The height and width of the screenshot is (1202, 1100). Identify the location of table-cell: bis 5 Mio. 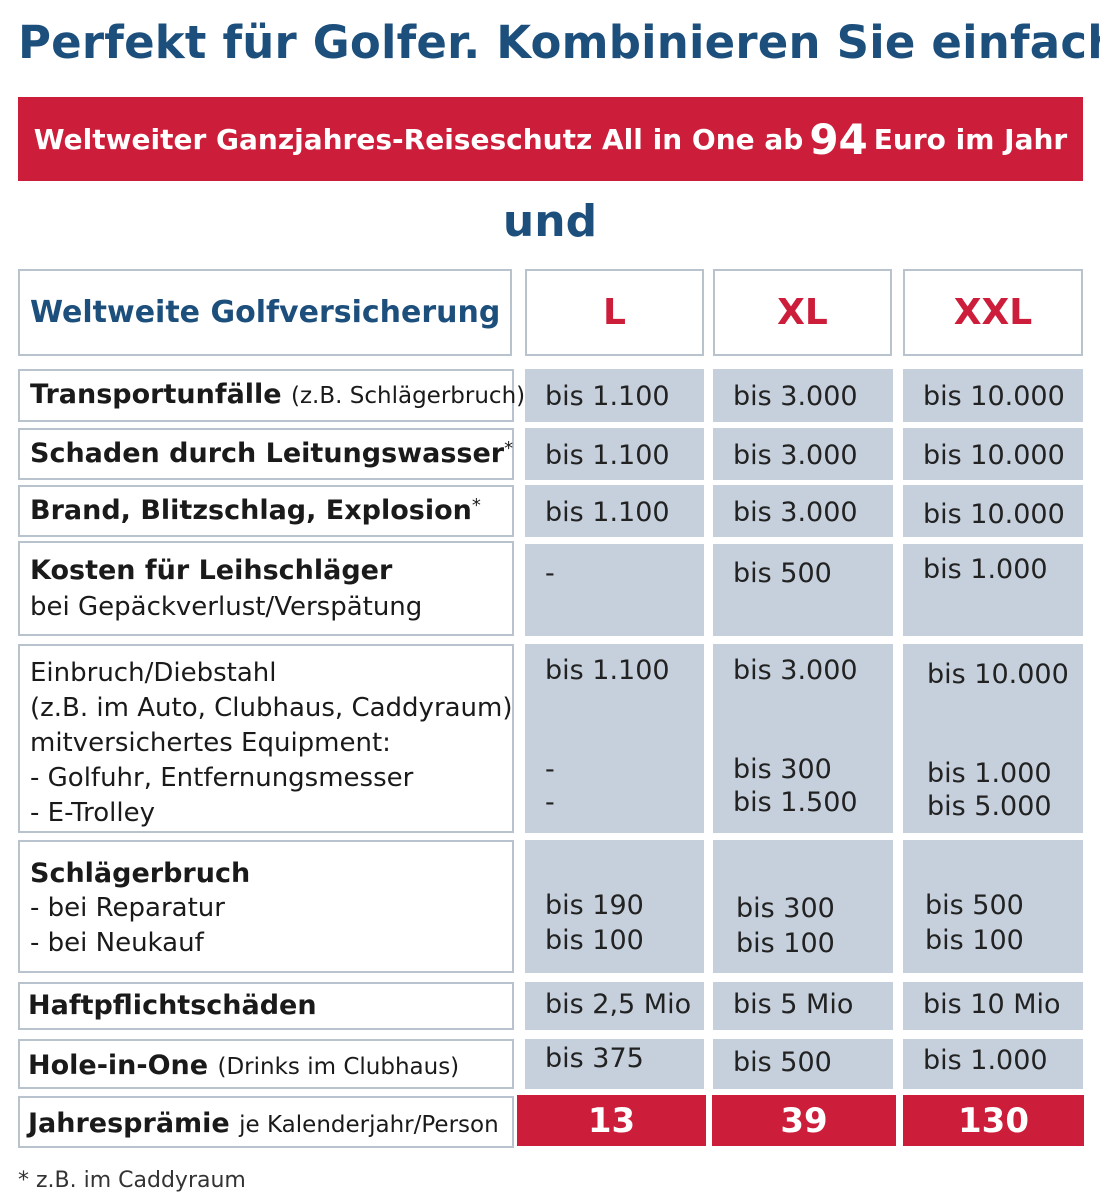
(803, 1006).